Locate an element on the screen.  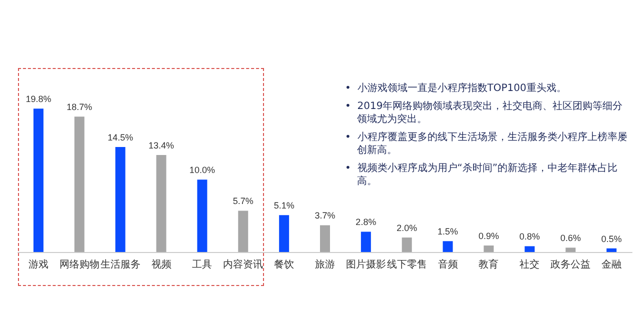
x-tick-label: 线下零售 is located at coordinates (406, 264).